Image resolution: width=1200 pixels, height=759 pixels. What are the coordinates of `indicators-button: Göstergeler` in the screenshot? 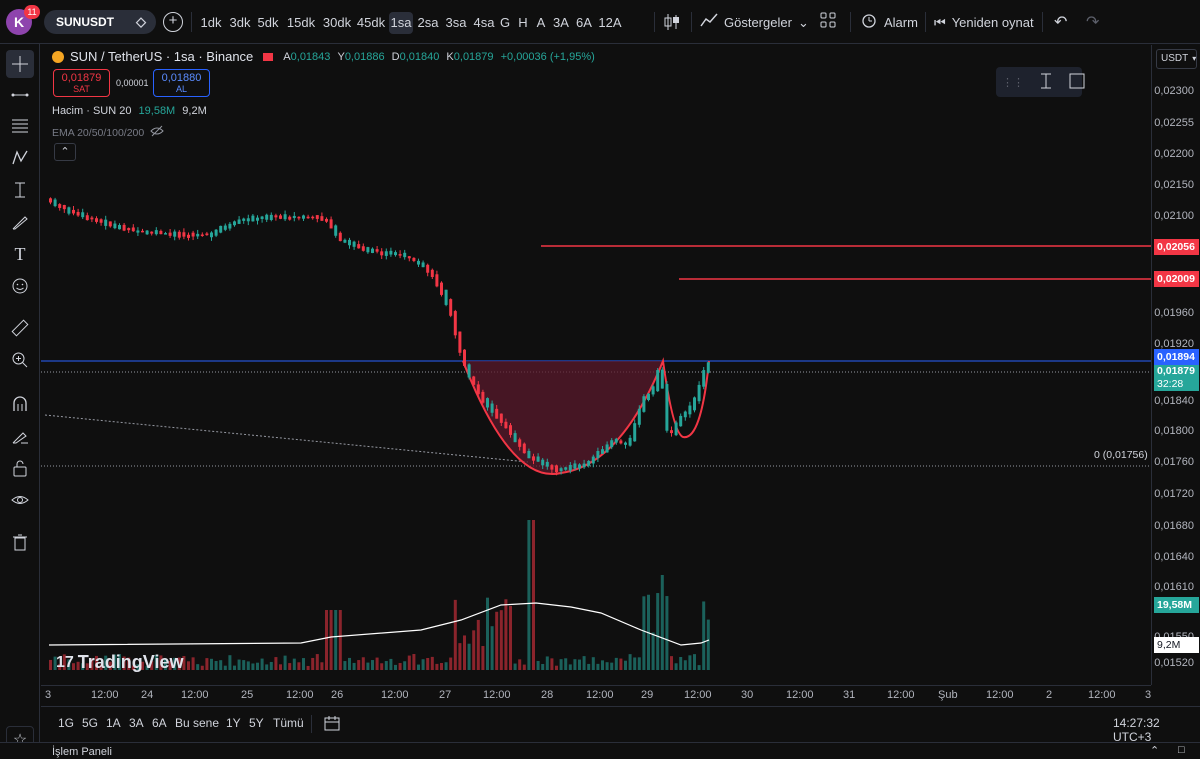 It's located at (750, 23).